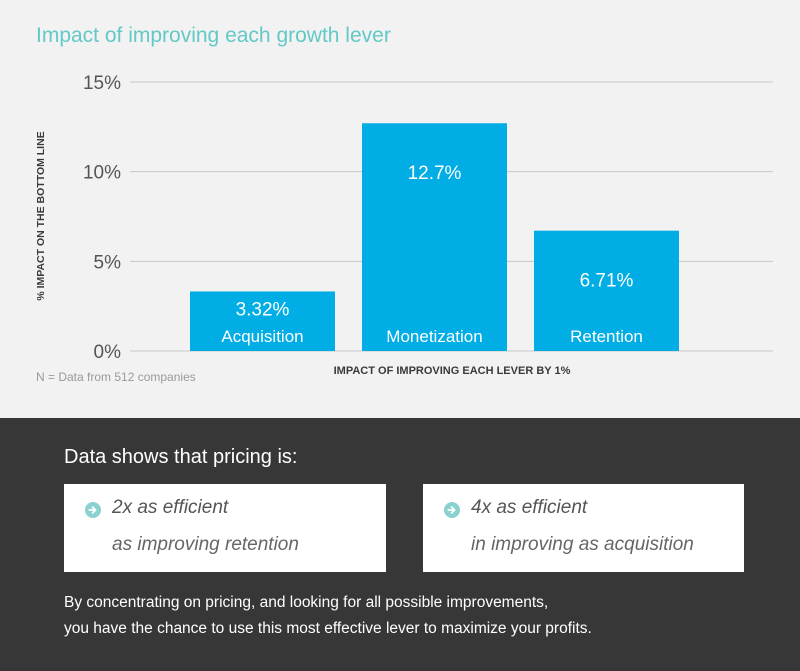 This screenshot has width=800, height=671. I want to click on category-label: Acquisition, so click(262, 336).